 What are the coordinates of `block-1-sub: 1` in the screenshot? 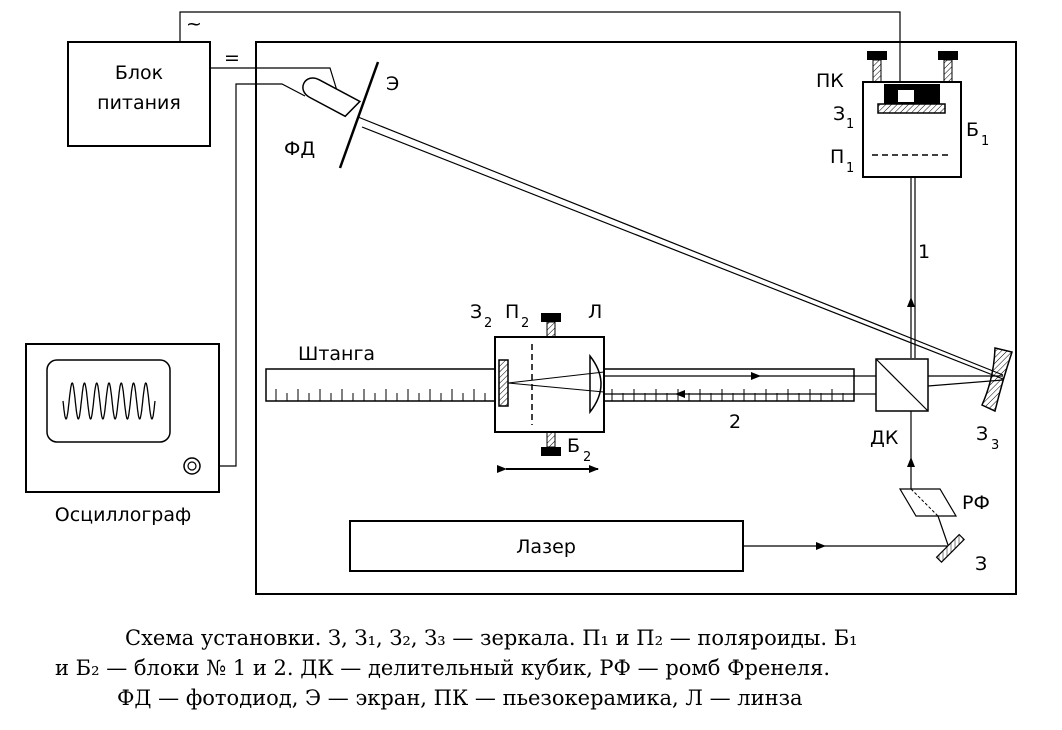 It's located at (985, 141).